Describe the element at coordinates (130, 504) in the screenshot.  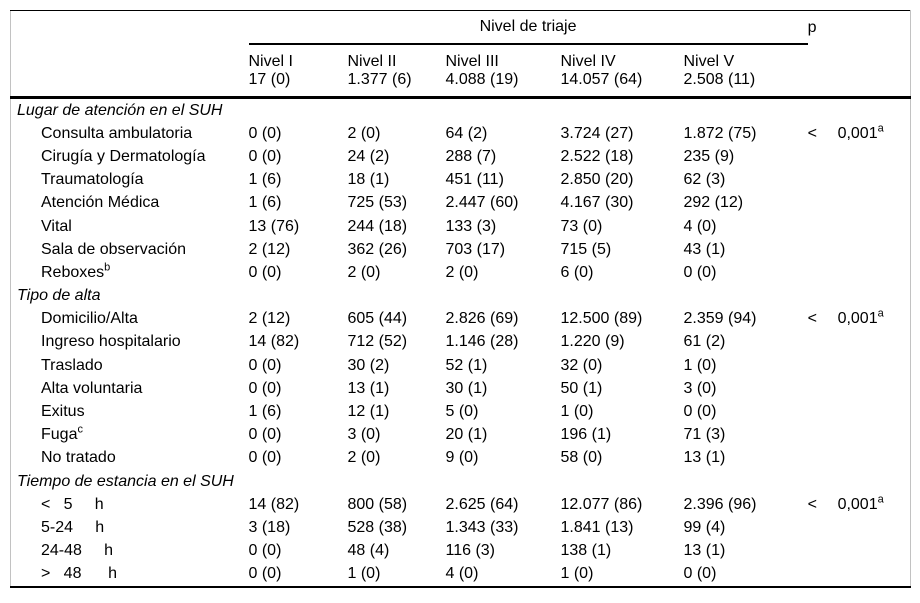
I see `row-label-cell: < 5 h` at that location.